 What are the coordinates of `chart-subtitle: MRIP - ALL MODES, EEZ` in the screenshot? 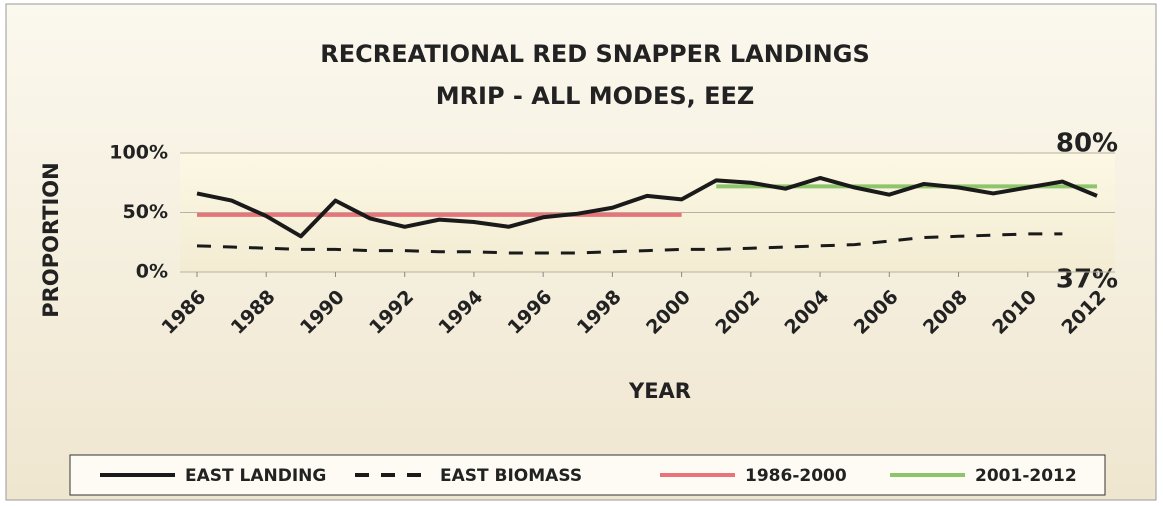 It's located at (595, 96).